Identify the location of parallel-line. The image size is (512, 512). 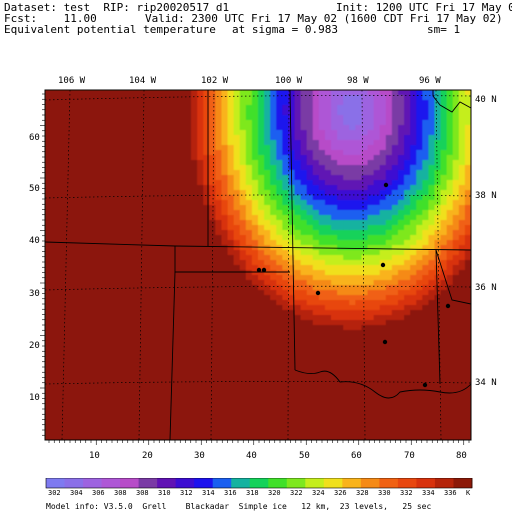
(258, 383).